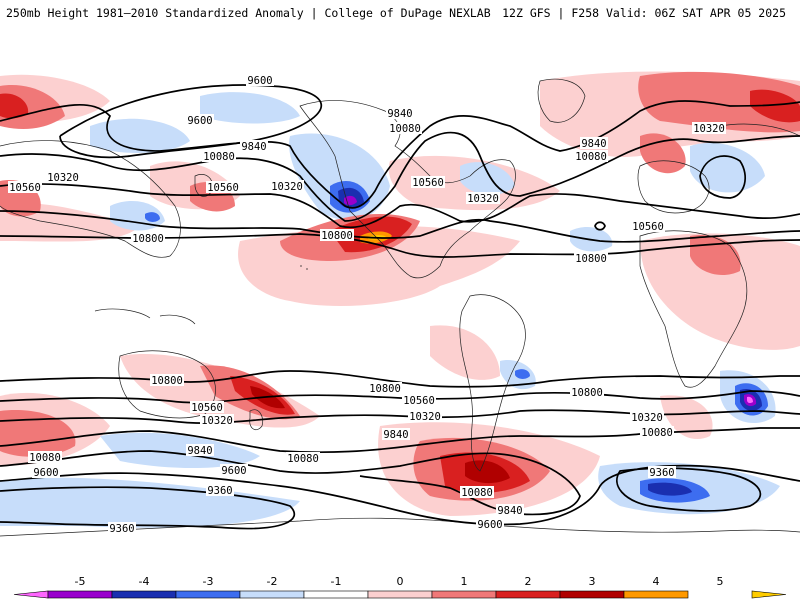  I want to click on colorbar-legend: -5 -4 -3 -2 -1 0 1 2 3 4 5, so click(400, 583).